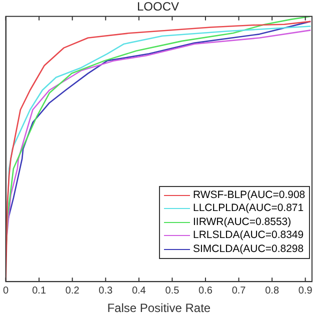 The width and height of the screenshot is (320, 320). Describe the element at coordinates (239, 290) in the screenshot. I see `x-tick-label: 0.7` at that location.